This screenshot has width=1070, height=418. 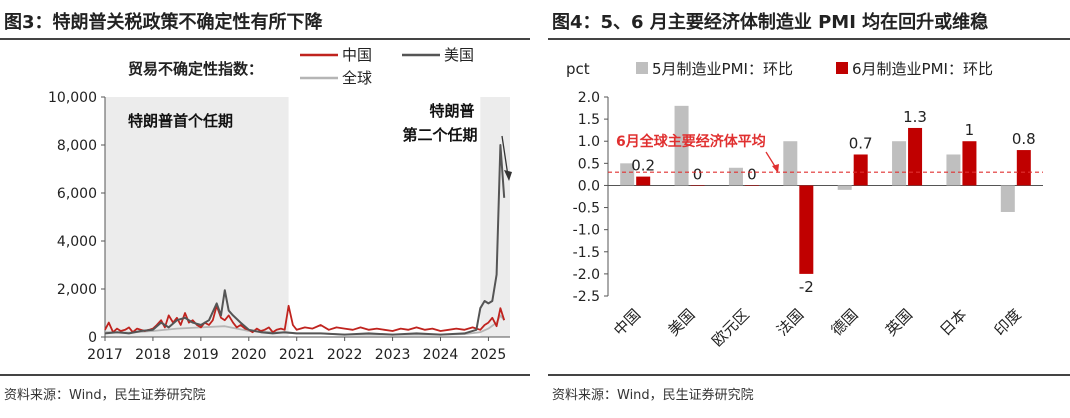 I want to click on data-label: 0.2, so click(x=643, y=166).